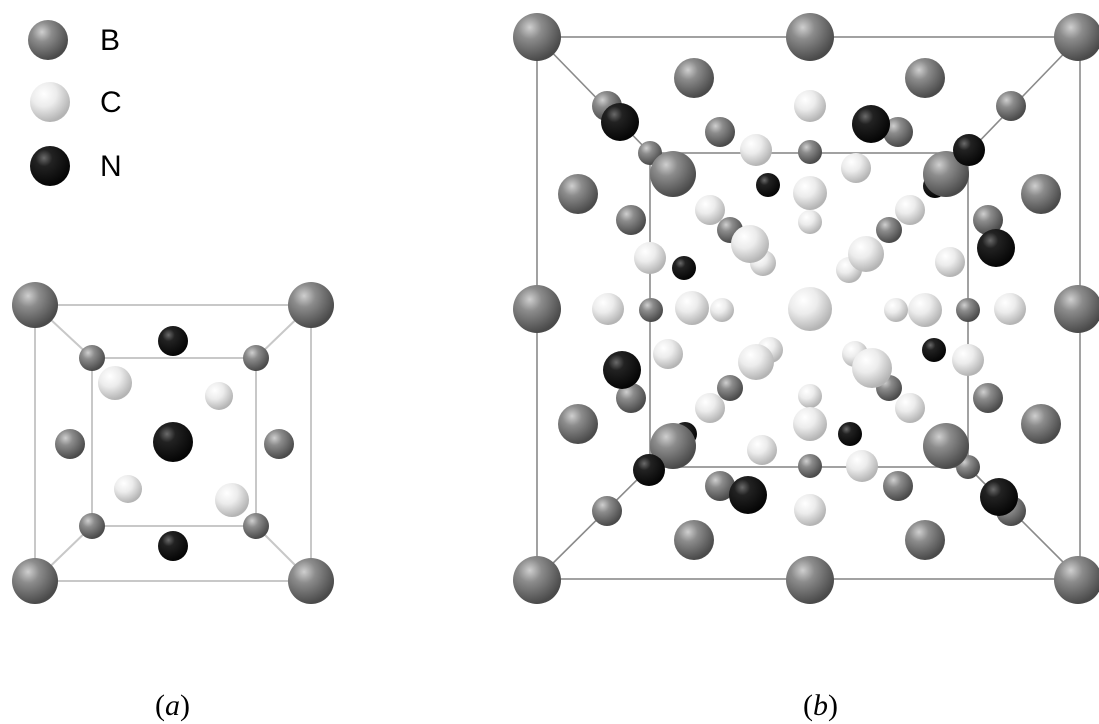  Describe the element at coordinates (820, 705) in the screenshot. I see `panel-b-caption: (b)` at that location.